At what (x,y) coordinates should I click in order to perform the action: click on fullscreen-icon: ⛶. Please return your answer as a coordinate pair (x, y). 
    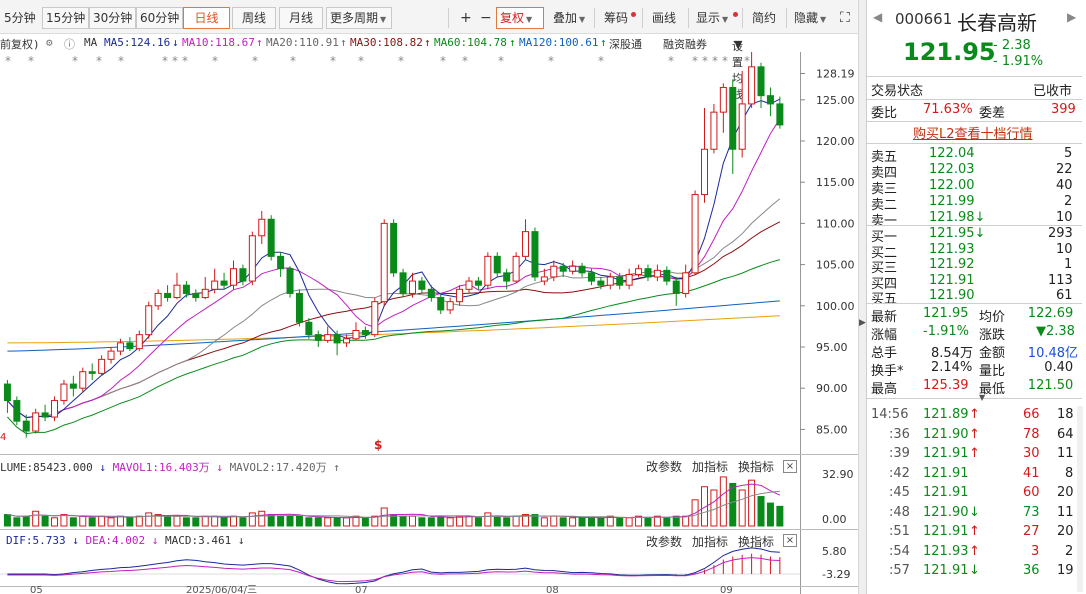
    Looking at the image, I should click on (845, 18).